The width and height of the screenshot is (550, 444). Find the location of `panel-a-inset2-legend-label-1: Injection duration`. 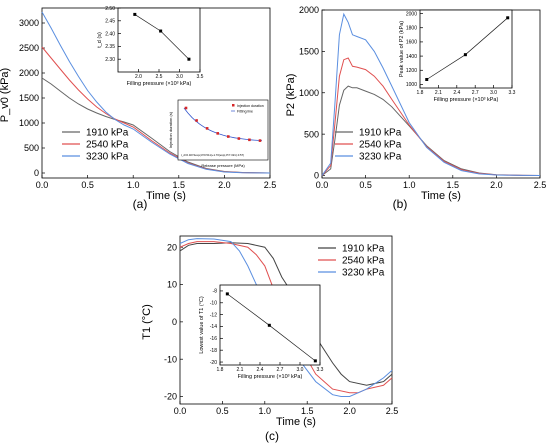

panel-a-inset2-legend-label-1: Injection duration is located at coordinates (250, 106).